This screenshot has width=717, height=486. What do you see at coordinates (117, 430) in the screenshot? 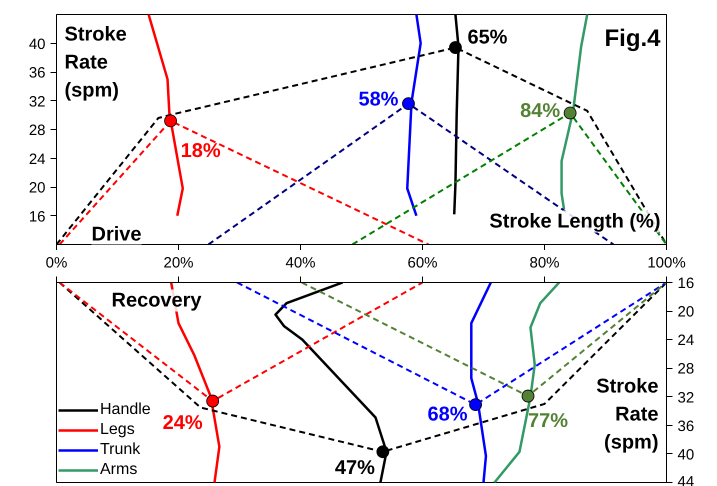
I see `legend-label: Legs` at bounding box center [117, 430].